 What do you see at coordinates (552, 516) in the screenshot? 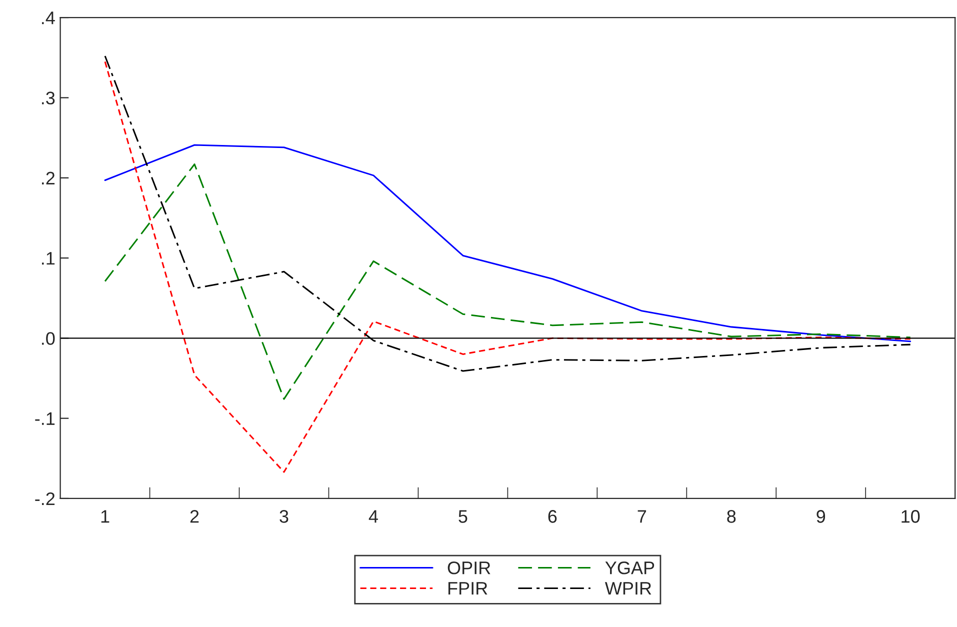
I see `x-tick-label: 6` at bounding box center [552, 516].